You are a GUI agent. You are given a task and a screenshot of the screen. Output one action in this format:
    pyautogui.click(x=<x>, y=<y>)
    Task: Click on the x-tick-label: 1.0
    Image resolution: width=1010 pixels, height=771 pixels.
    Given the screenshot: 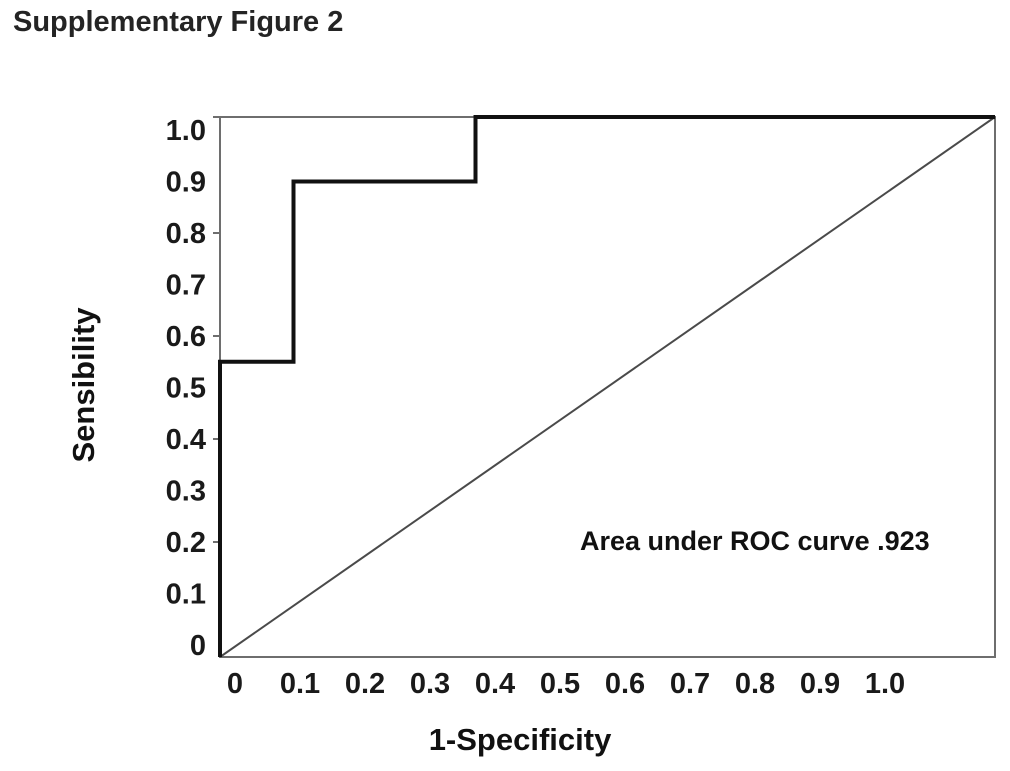 What is the action you would take?
    pyautogui.click(x=885, y=684)
    